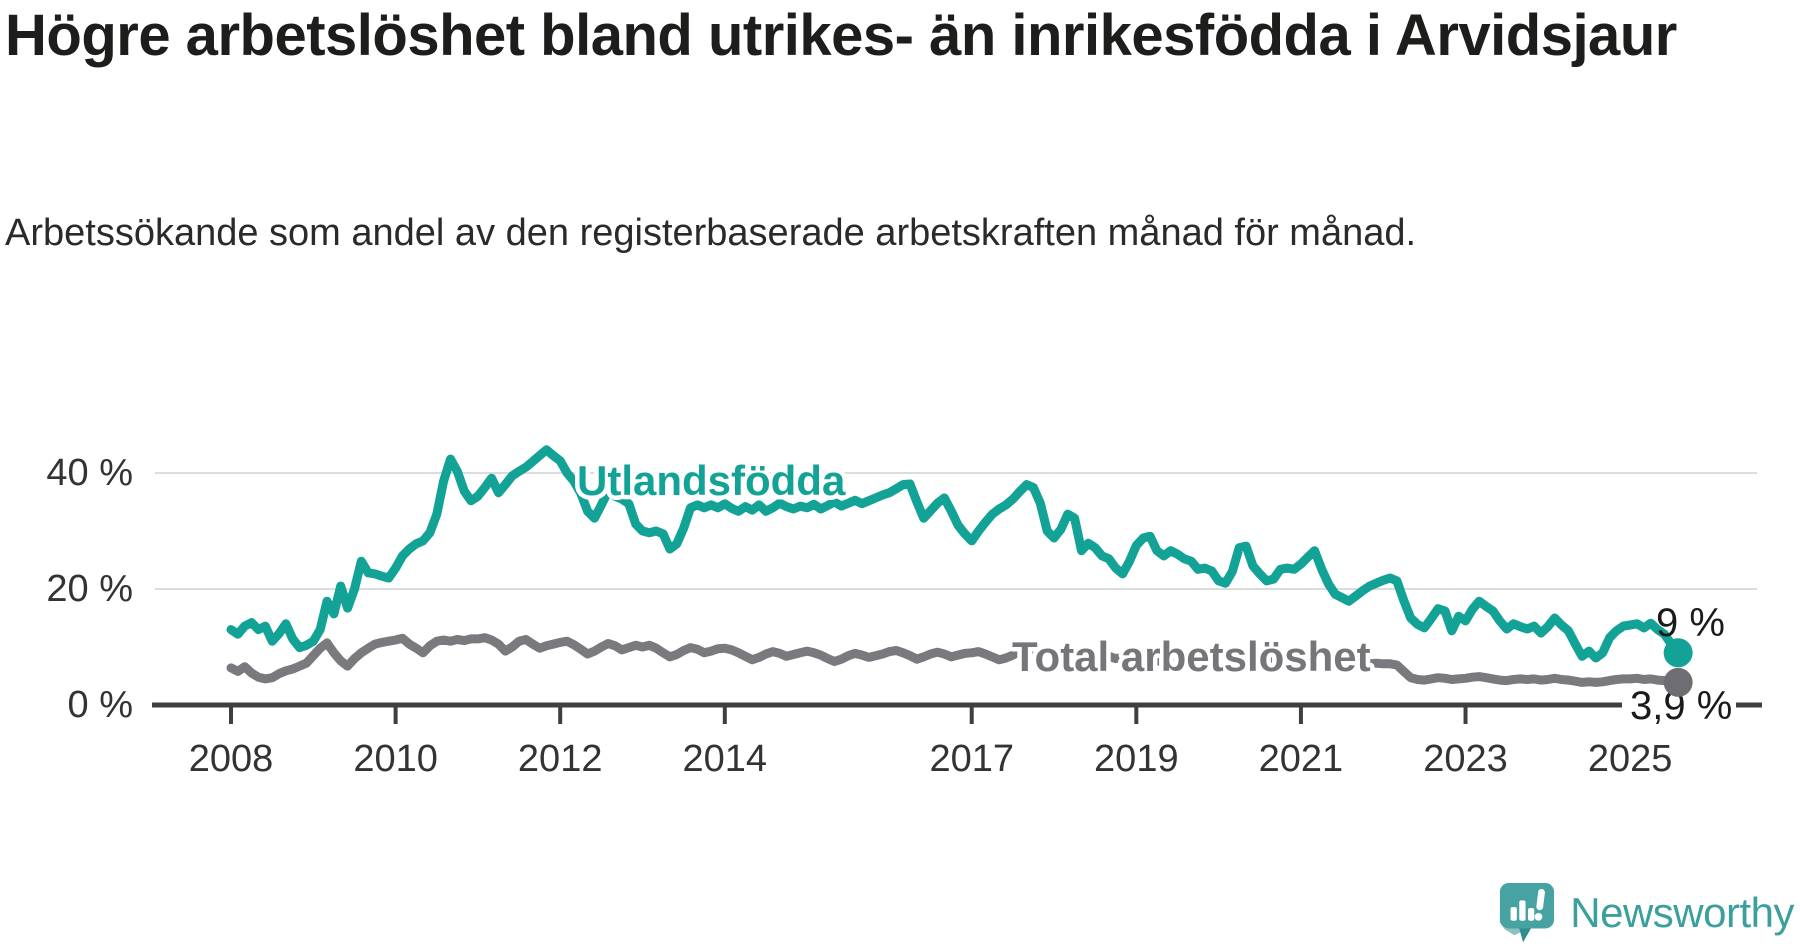 This screenshot has width=1800, height=948. What do you see at coordinates (1540, 904) in the screenshot?
I see `logo-exclamation-icon` at bounding box center [1540, 904].